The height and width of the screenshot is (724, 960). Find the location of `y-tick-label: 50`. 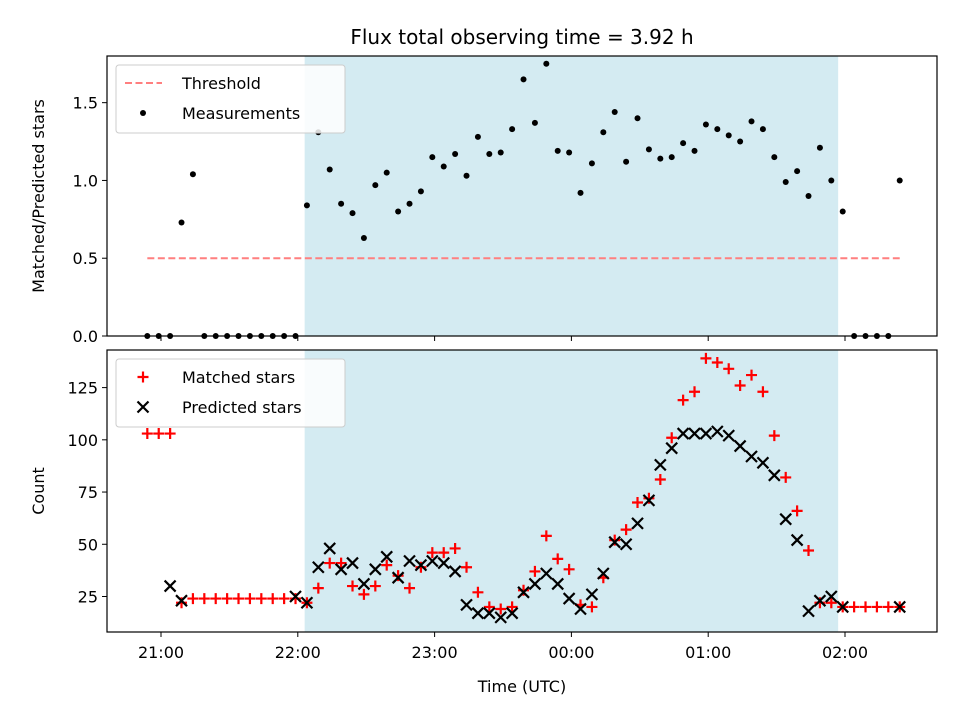

y-tick-label: 50 is located at coordinates (88, 544).